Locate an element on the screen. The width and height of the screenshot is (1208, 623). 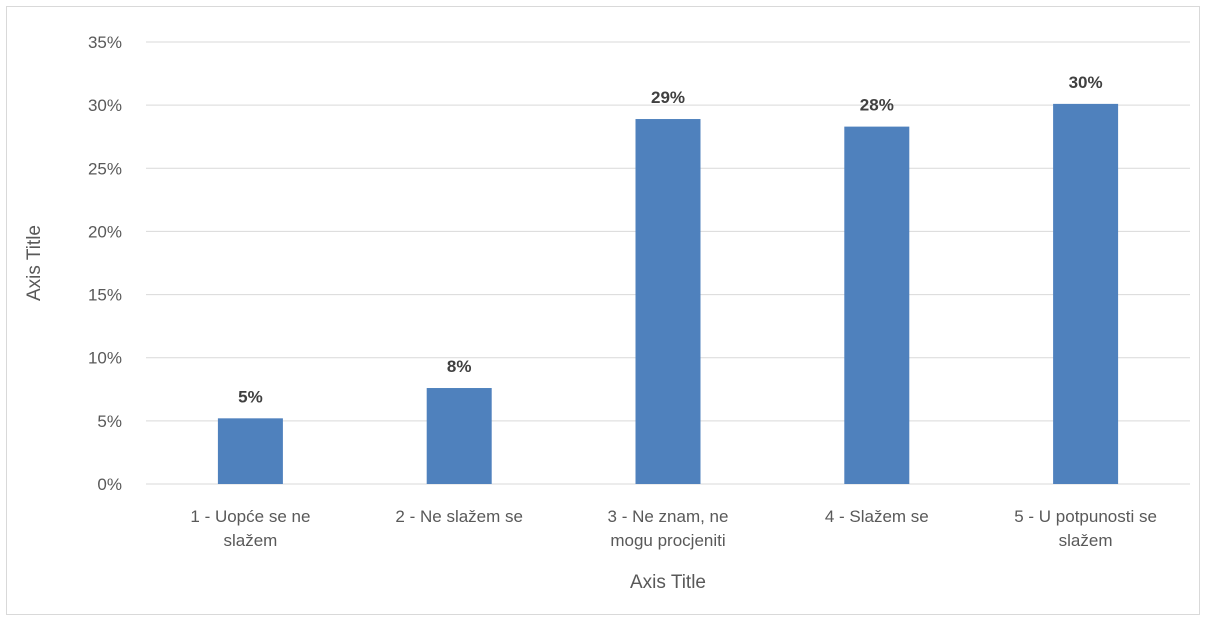
data-label: 29% is located at coordinates (668, 97).